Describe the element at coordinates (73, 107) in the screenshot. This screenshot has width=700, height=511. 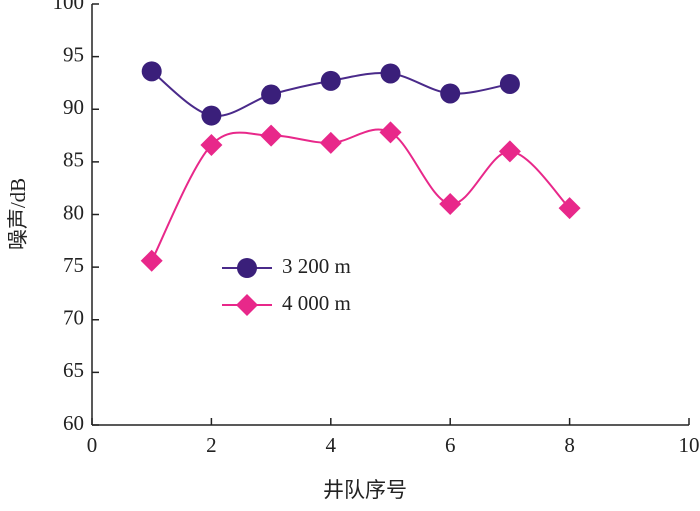
I see `y-tick-label: 90` at that location.